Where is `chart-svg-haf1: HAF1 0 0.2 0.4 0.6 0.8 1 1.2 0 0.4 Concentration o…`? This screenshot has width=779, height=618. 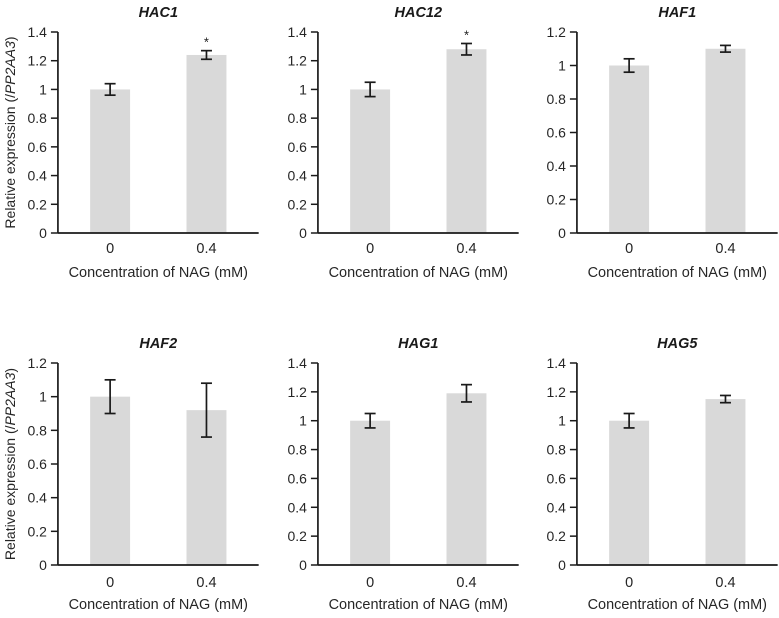
chart-svg-haf1: HAF1 0 0.2 0.4 0.6 0.8 1 1.2 0 0.4 Concentration o… is located at coordinates (662, 143).